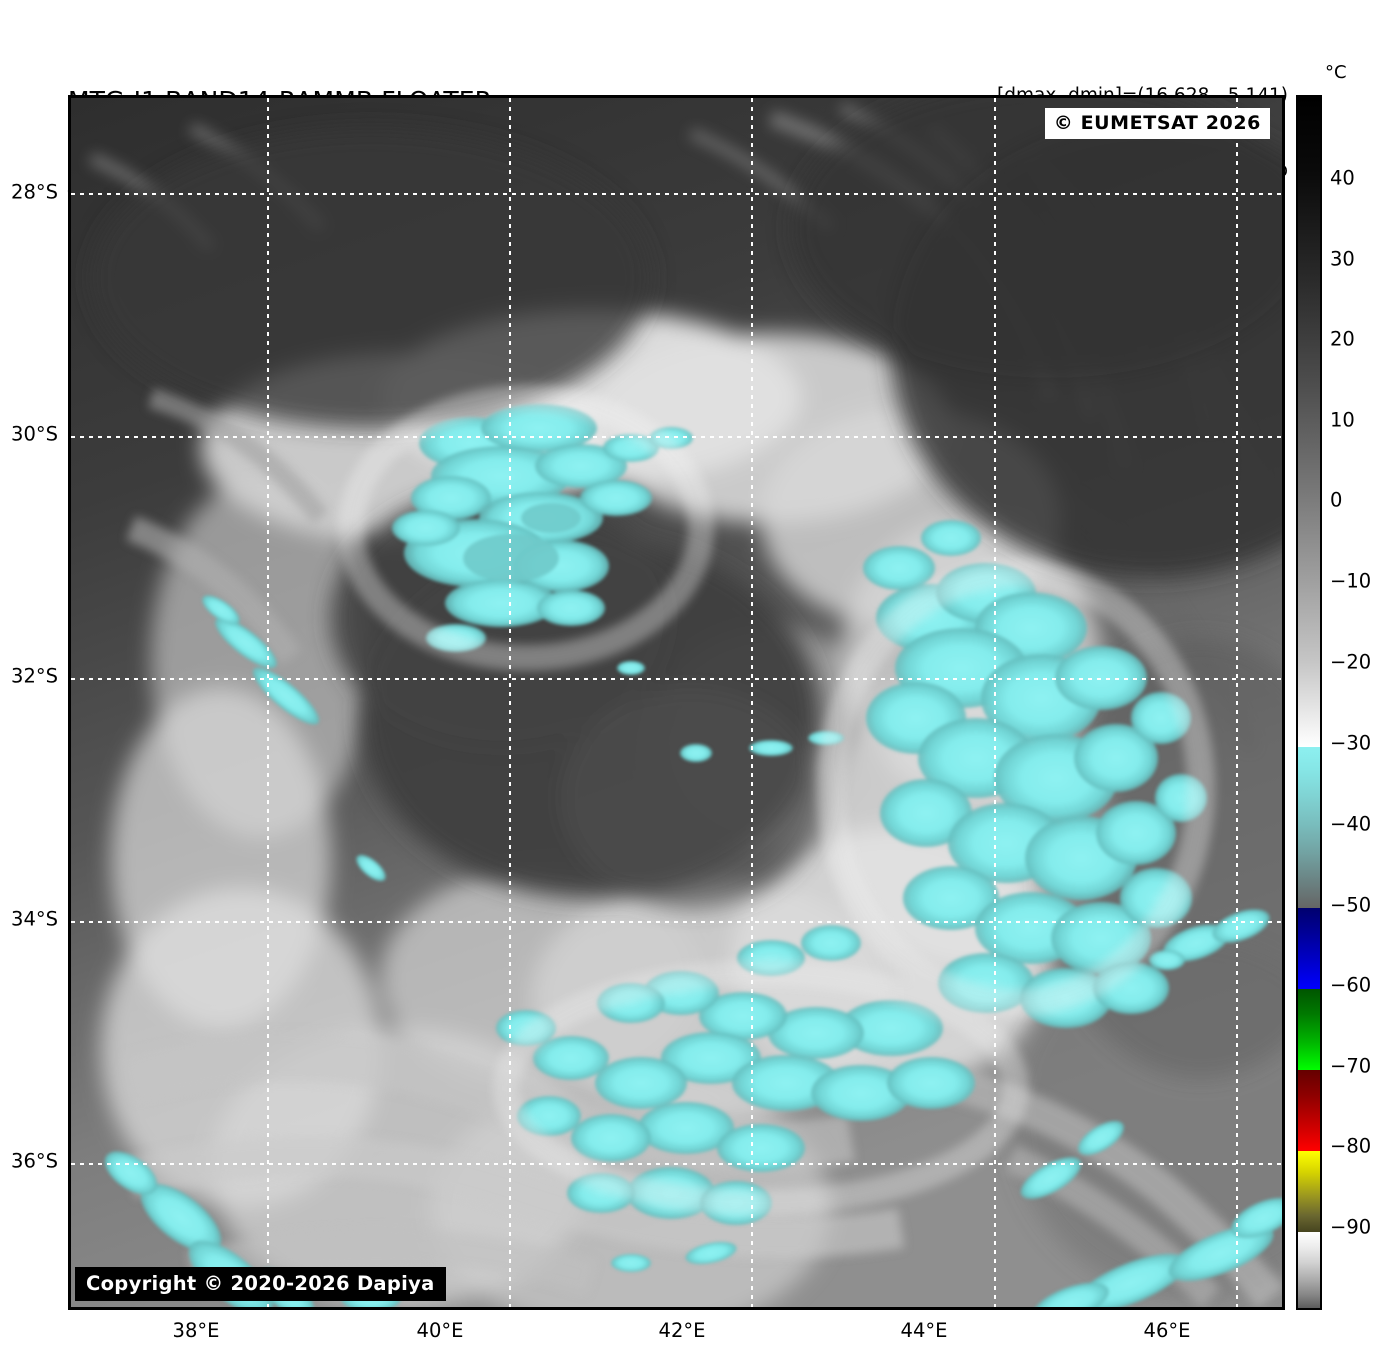  I want to click on colorbar-tick-m30: −30, so click(1351, 743).